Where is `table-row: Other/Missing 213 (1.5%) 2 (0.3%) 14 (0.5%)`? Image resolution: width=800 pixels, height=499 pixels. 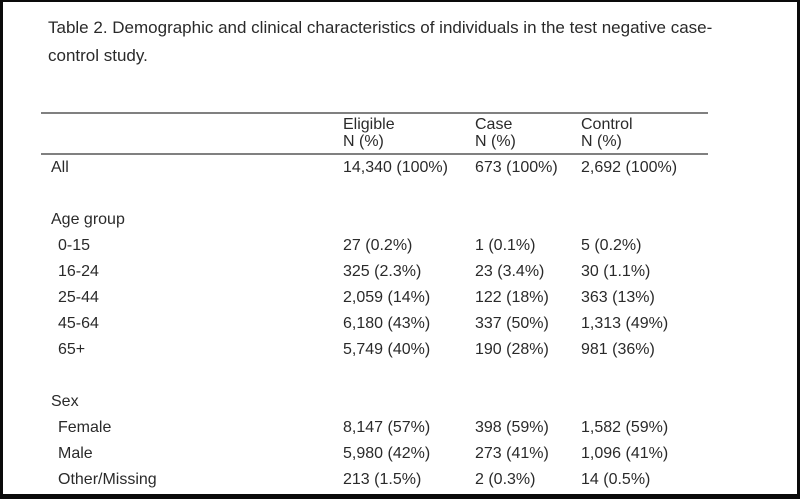 table-row: Other/Missing 213 (1.5%) 2 (0.3%) 14 (0.5%) is located at coordinates (374, 480).